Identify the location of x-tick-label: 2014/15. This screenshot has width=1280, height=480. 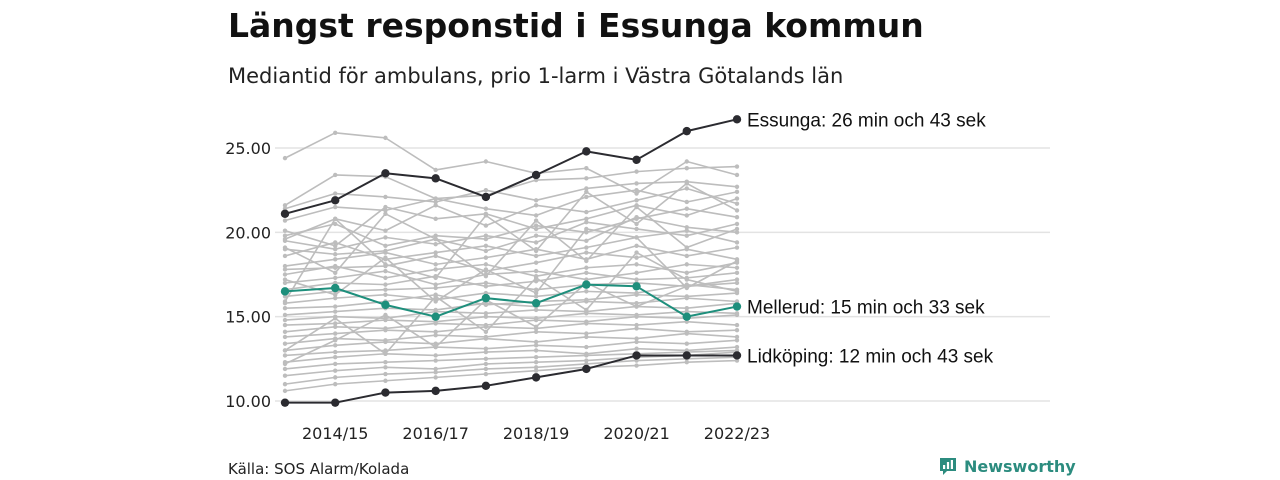
(335, 433).